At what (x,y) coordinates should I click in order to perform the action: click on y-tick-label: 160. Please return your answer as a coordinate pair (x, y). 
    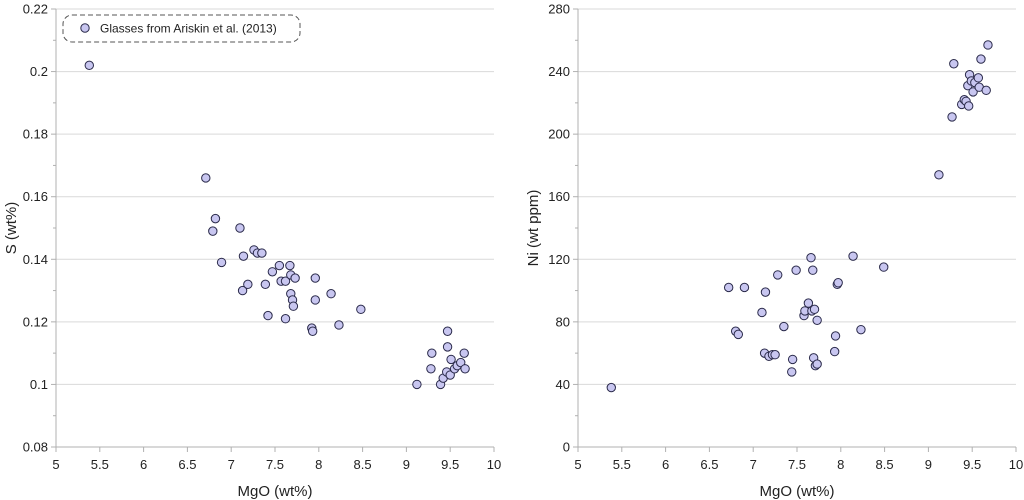
    Looking at the image, I should click on (559, 196).